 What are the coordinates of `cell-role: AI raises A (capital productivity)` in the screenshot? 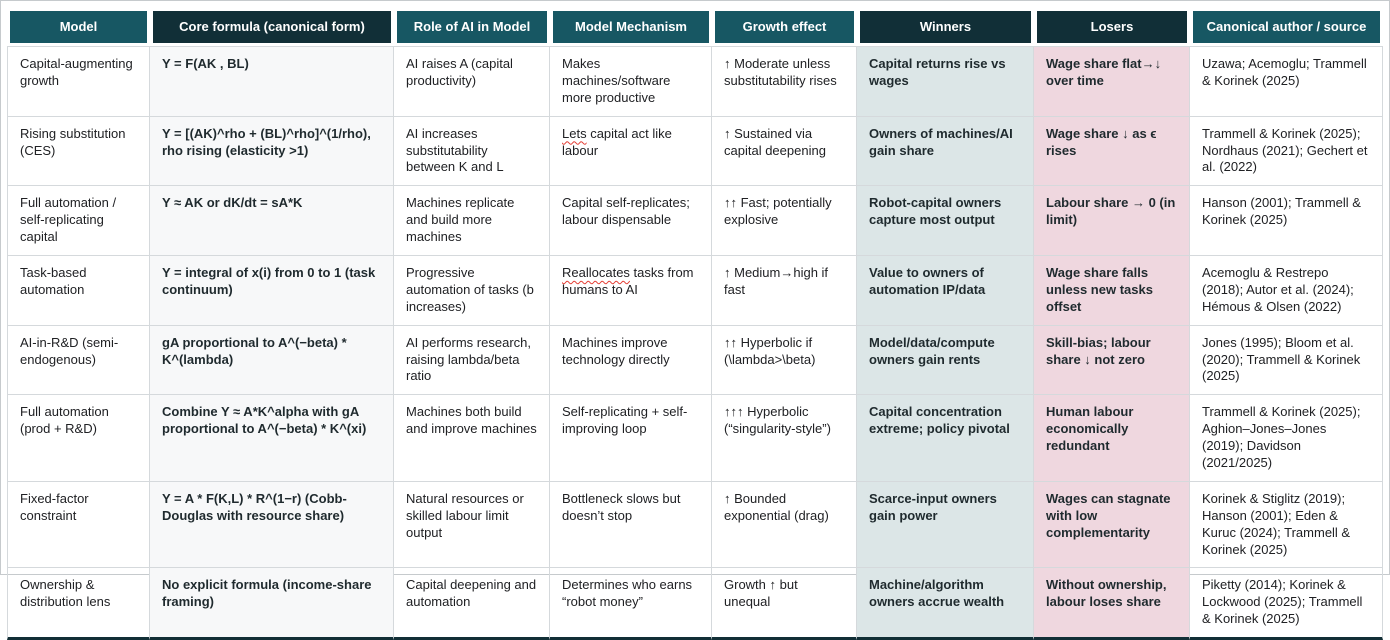 It's located at (472, 81).